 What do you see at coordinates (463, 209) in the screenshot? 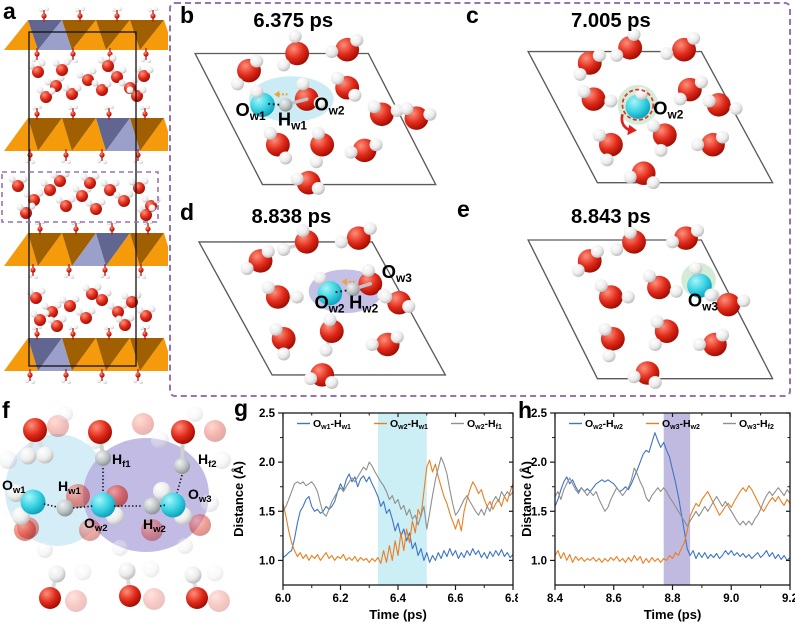
I see `panel-letter-e: e` at bounding box center [463, 209].